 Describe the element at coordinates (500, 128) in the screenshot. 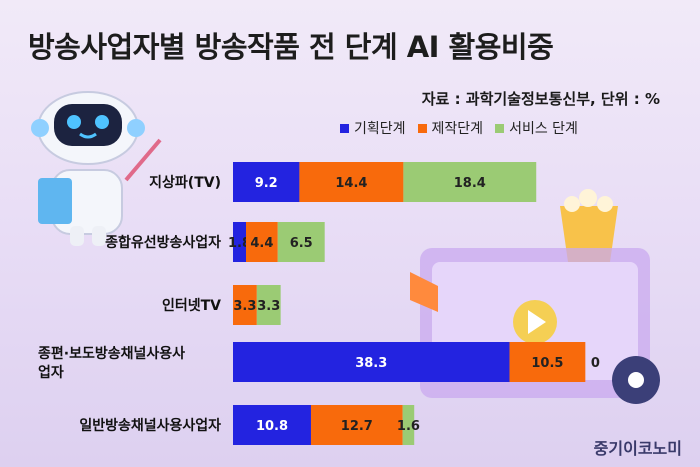

I see `legend-swatch-service` at that location.